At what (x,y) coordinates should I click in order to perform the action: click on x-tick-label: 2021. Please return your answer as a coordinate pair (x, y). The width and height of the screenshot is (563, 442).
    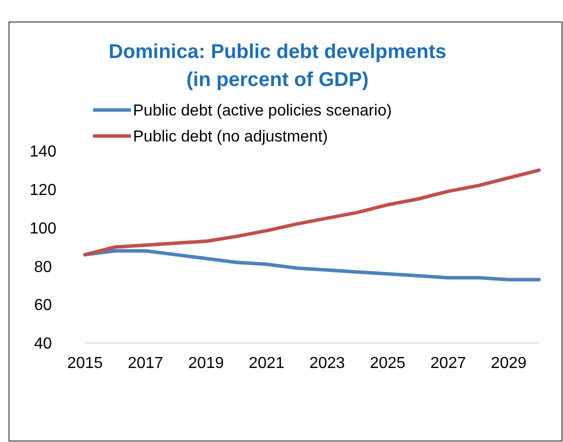
    Looking at the image, I should click on (266, 363).